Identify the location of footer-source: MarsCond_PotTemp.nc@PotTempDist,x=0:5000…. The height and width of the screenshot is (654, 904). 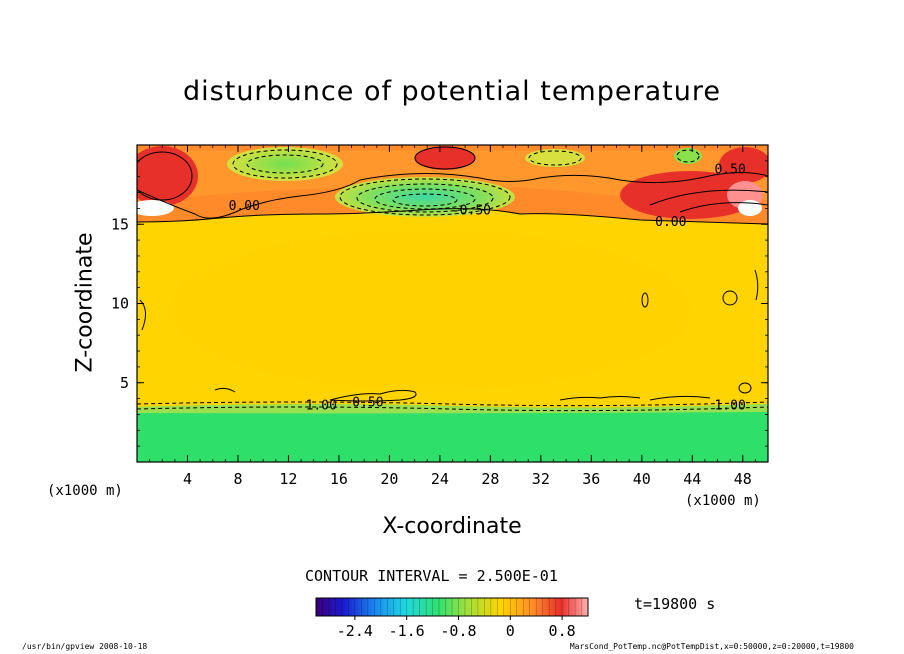
(711, 646).